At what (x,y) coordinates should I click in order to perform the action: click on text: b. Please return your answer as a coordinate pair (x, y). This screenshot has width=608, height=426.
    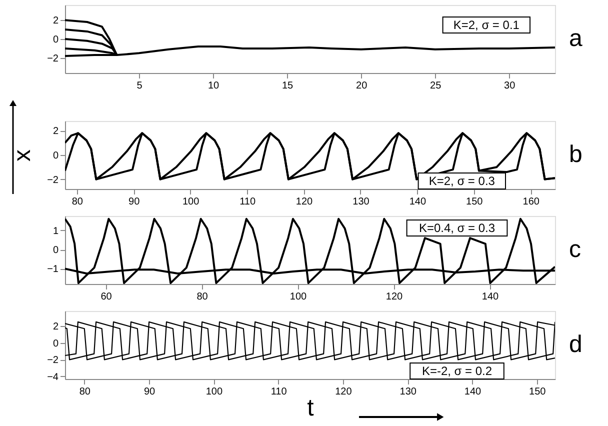
    Looking at the image, I should click on (575, 154).